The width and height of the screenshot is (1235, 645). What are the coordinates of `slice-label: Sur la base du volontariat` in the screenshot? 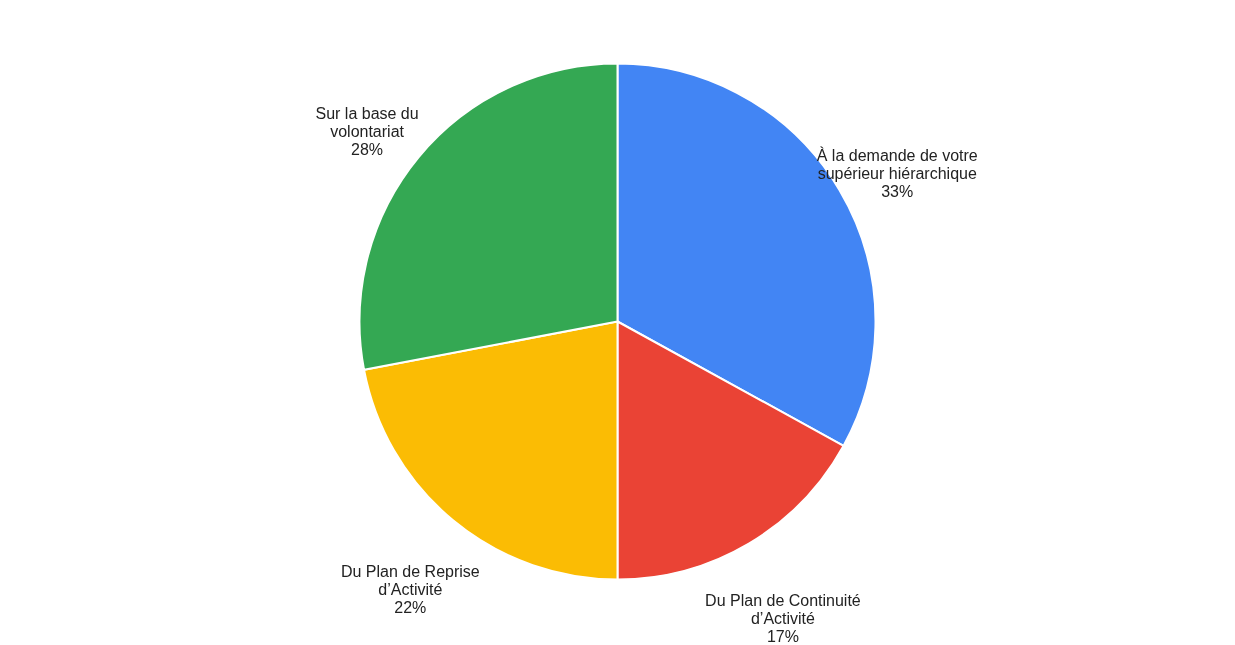 It's located at (367, 123).